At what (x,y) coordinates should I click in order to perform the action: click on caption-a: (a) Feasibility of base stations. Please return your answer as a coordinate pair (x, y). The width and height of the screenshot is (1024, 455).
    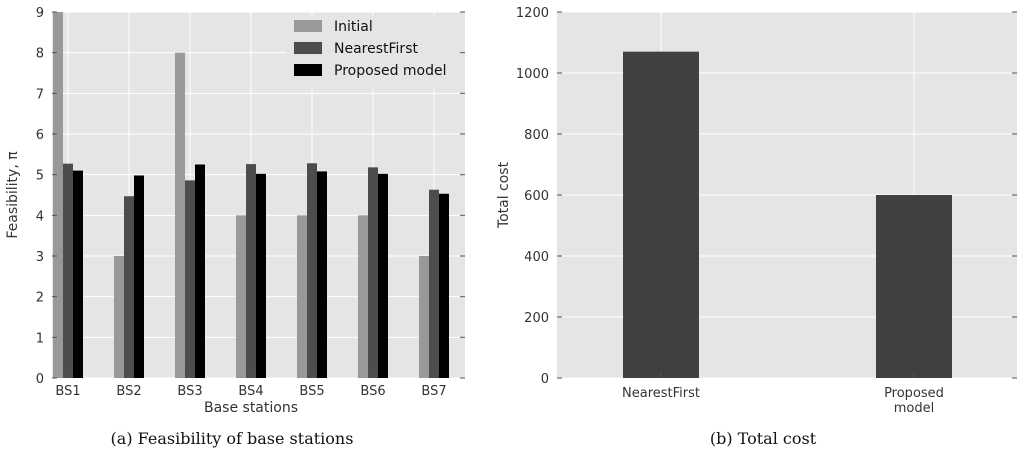
    Looking at the image, I should click on (232, 438).